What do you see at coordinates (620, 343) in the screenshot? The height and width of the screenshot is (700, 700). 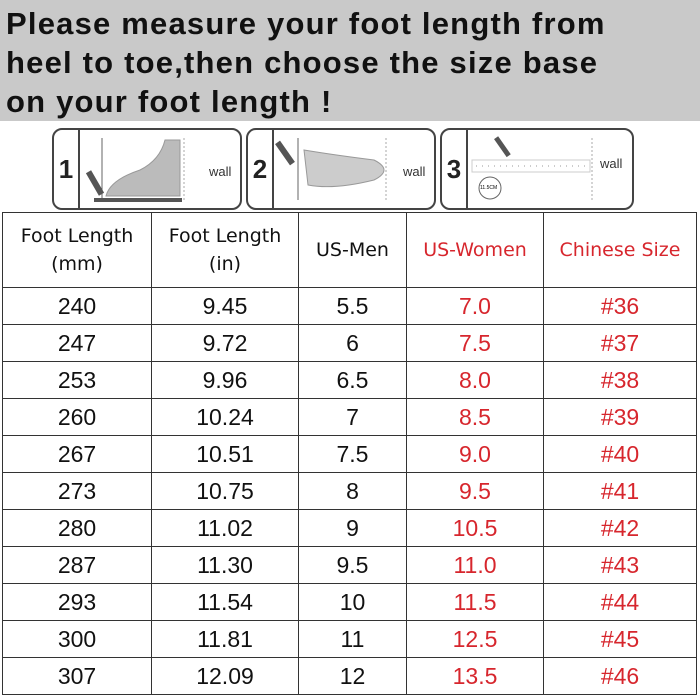 I see `cell-chinese-size: #37` at bounding box center [620, 343].